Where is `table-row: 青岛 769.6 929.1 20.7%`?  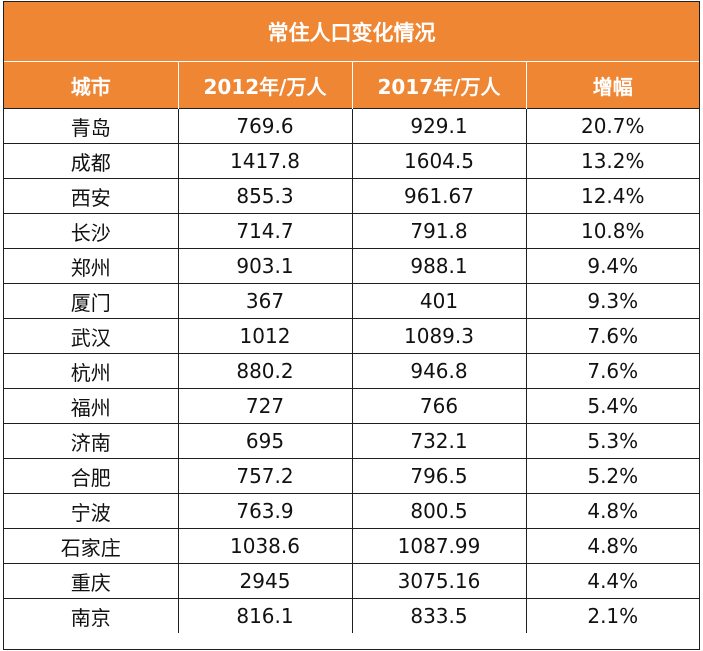
table-row: 青岛 769.6 929.1 20.7% is located at coordinates (351, 126).